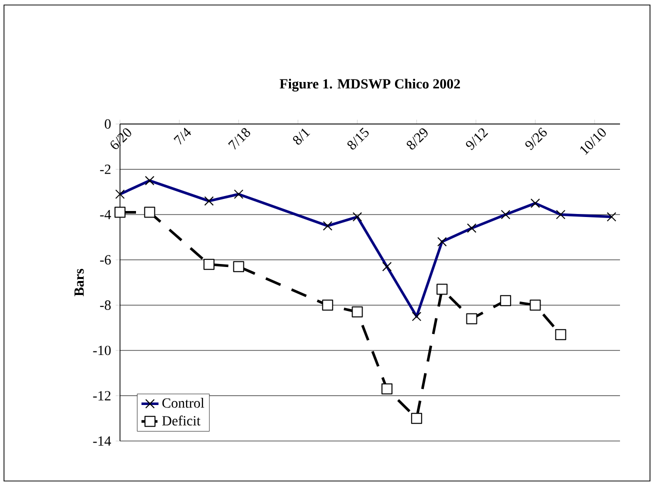  Describe the element at coordinates (107, 124) in the screenshot. I see `y-tick-label: 0` at that location.